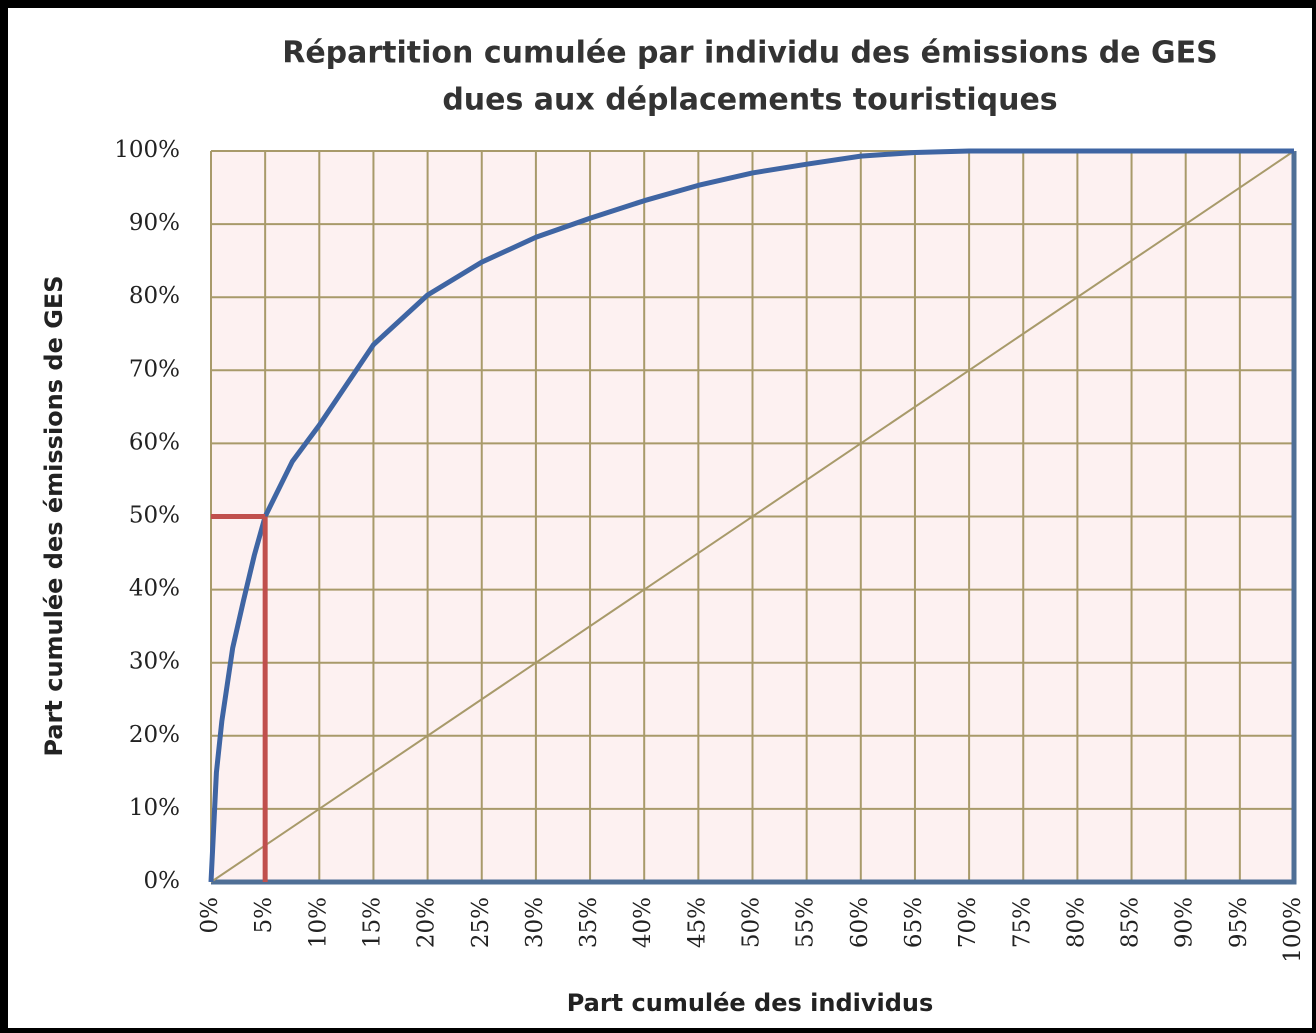 This screenshot has width=1316, height=1033. What do you see at coordinates (752, 922) in the screenshot?
I see `x-tick-label: 50%` at bounding box center [752, 922].